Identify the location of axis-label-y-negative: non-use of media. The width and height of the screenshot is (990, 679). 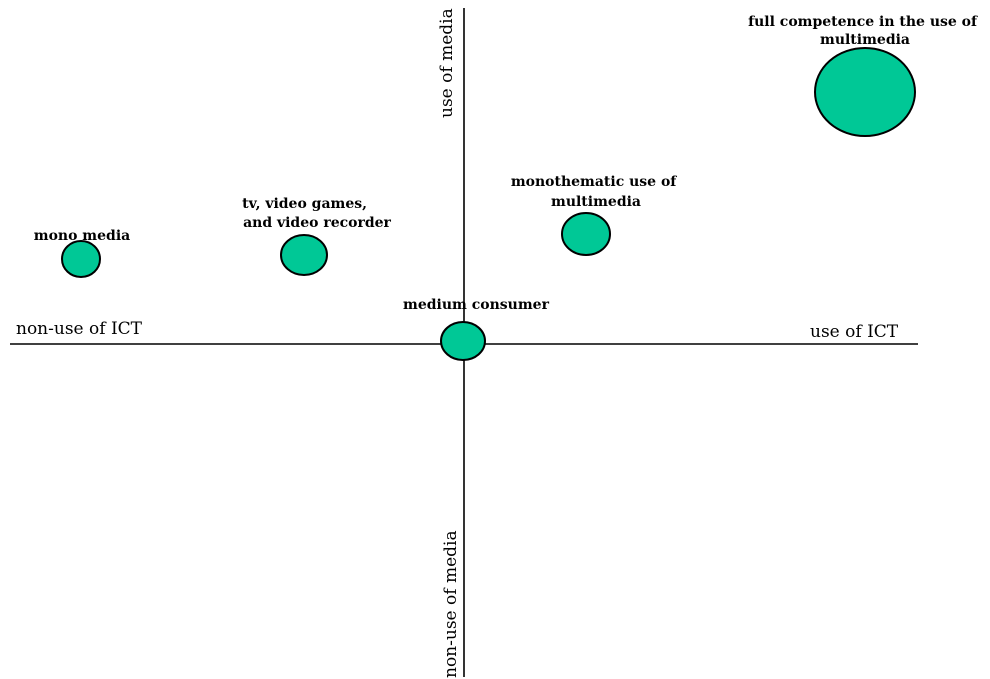
(451, 604).